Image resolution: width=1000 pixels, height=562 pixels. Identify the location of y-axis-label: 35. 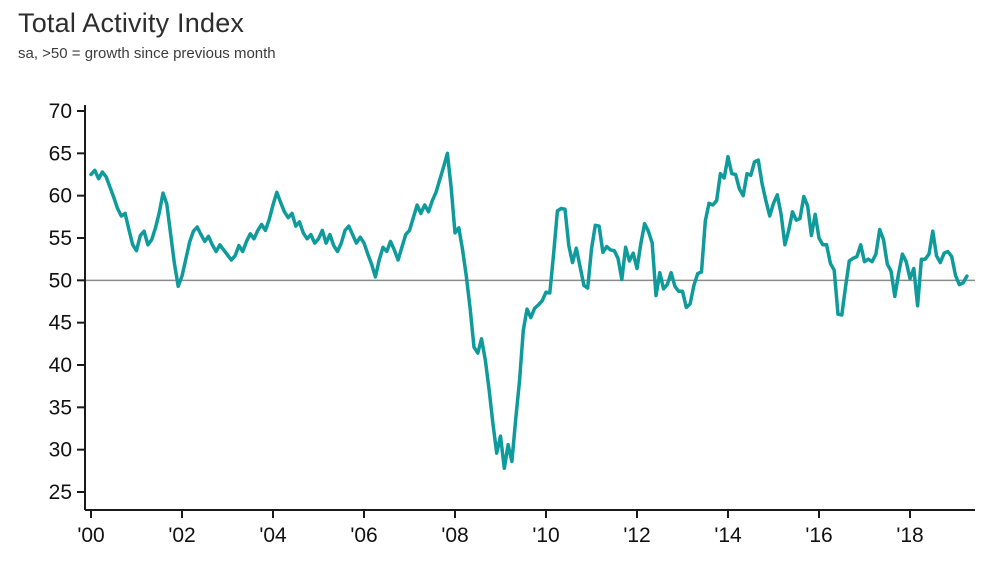
(60, 407).